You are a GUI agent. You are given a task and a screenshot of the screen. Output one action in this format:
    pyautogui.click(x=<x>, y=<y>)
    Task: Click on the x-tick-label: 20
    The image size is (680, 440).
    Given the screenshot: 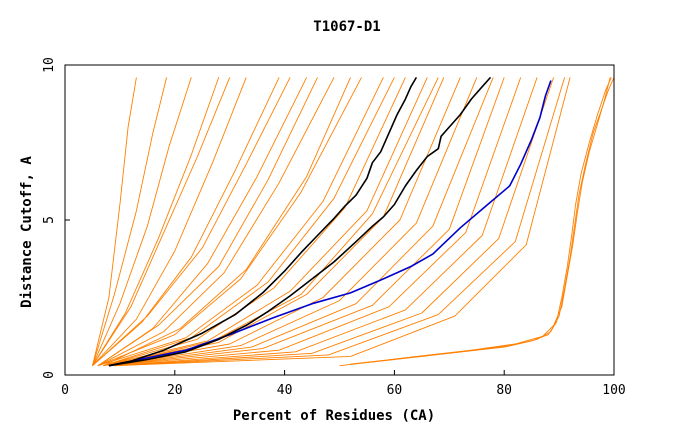 What is the action you would take?
    pyautogui.click(x=175, y=390)
    